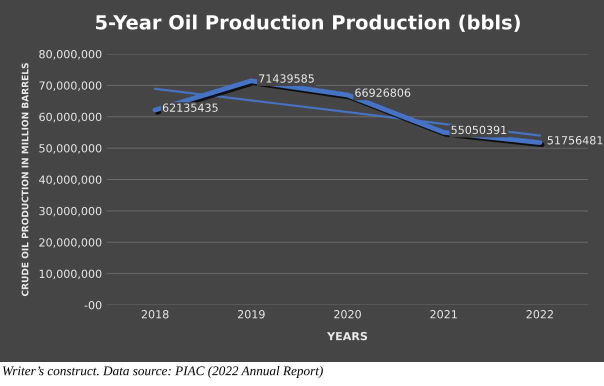  What do you see at coordinates (70, 180) in the screenshot?
I see `y-tick-label: 40,000,000` at bounding box center [70, 180].